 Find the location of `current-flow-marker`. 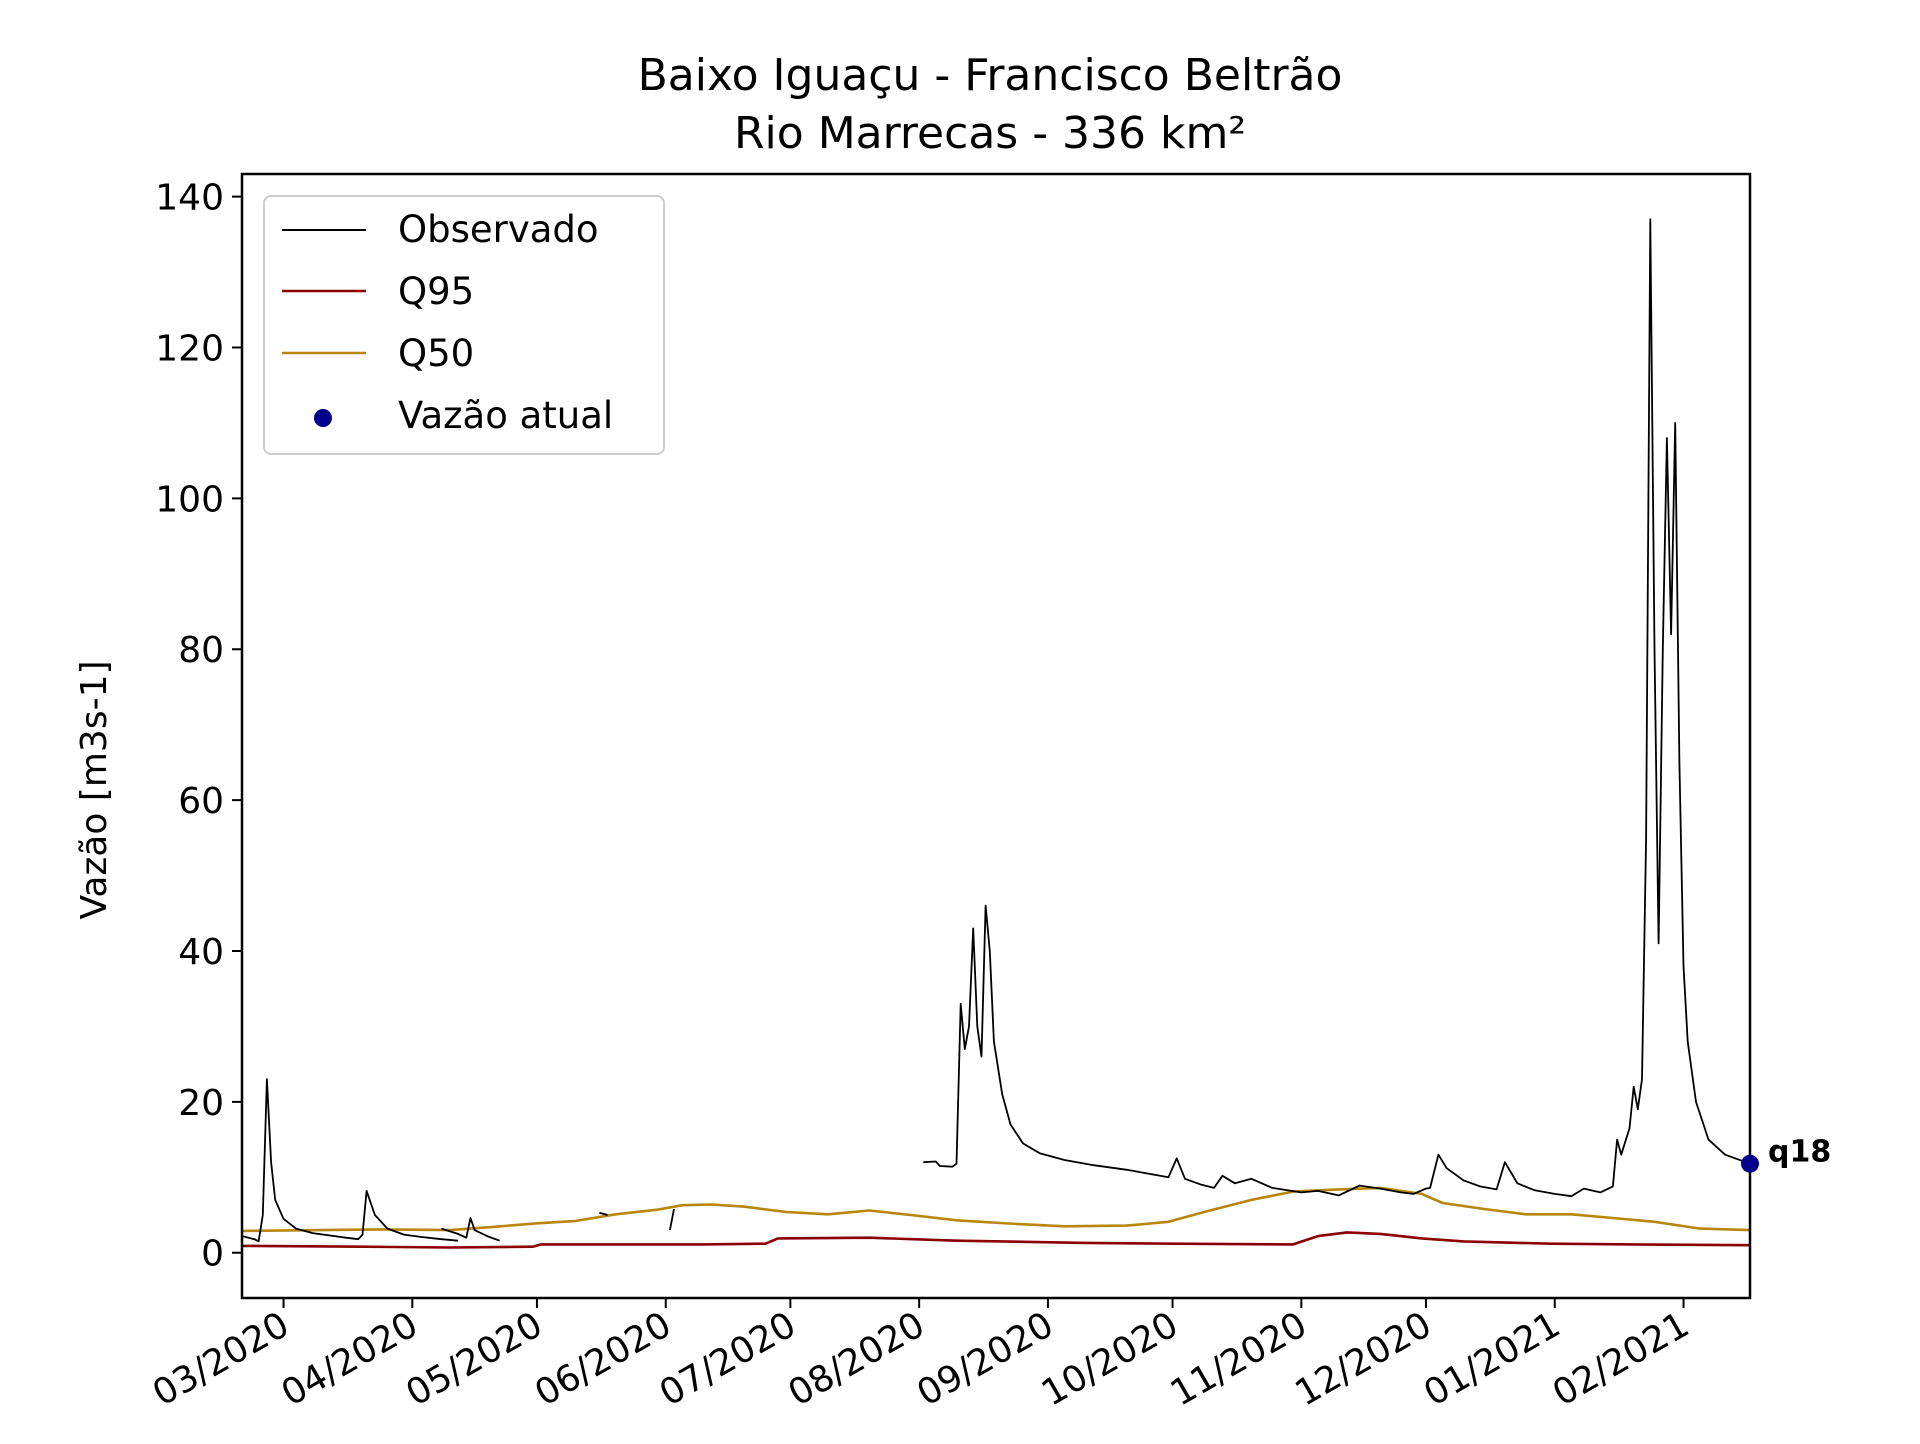

current-flow-marker is located at coordinates (1750, 1163).